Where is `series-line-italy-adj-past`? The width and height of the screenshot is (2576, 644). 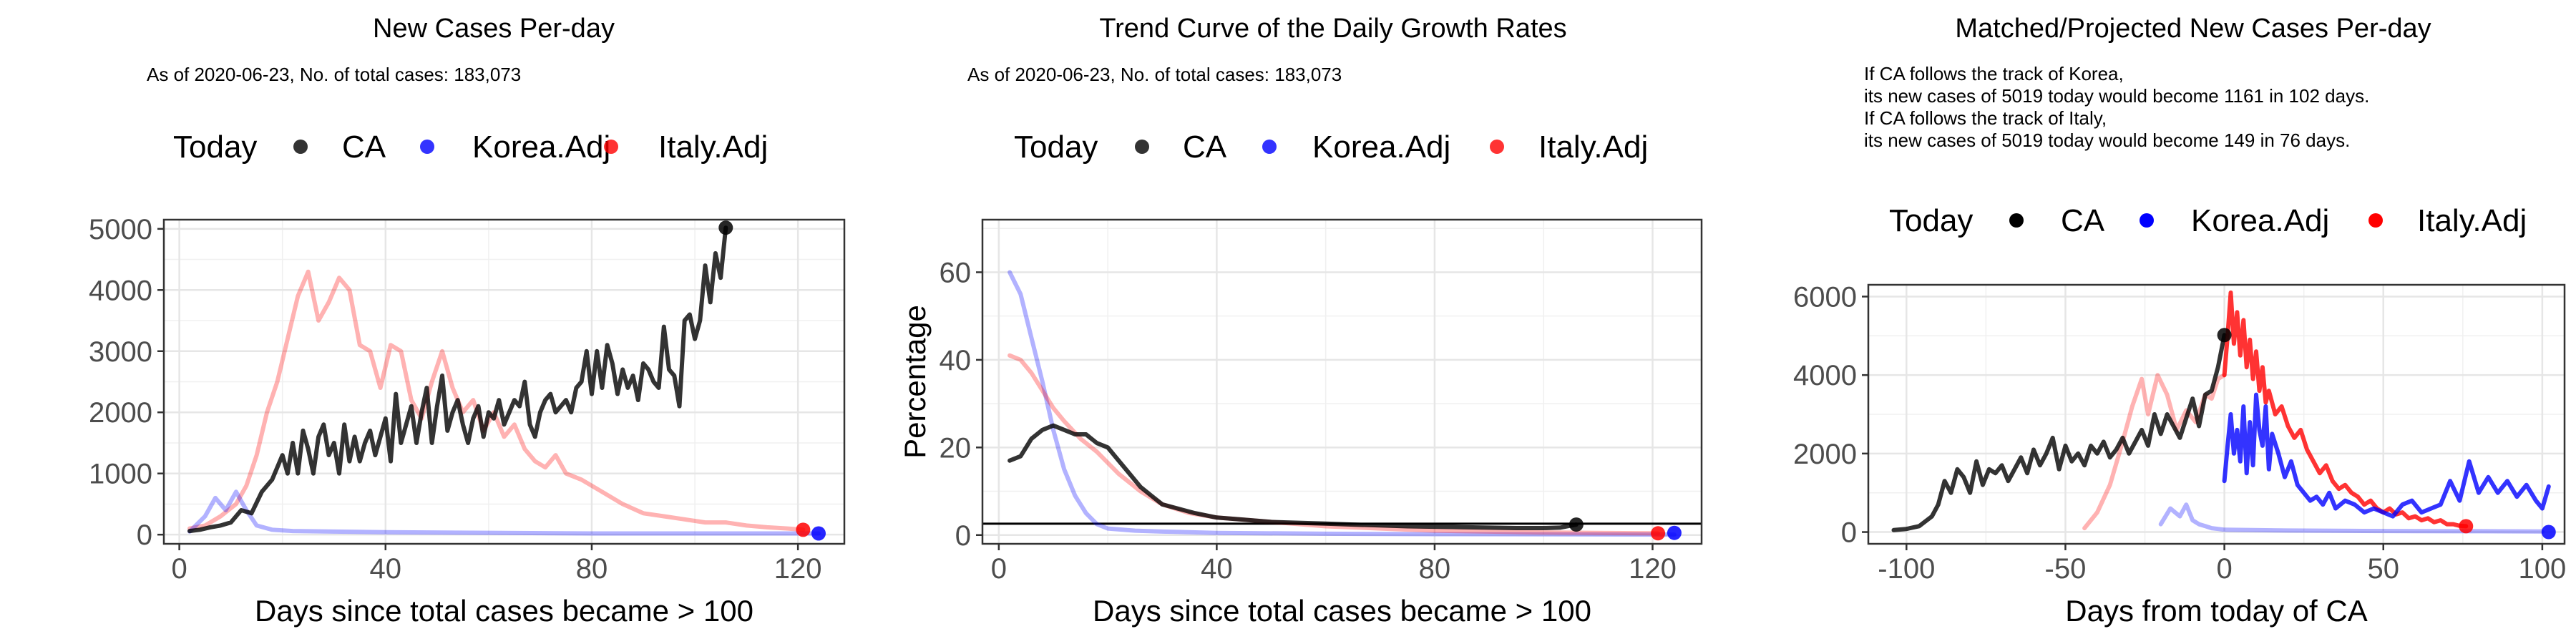 series-line-italy-adj-past is located at coordinates (2154, 452).